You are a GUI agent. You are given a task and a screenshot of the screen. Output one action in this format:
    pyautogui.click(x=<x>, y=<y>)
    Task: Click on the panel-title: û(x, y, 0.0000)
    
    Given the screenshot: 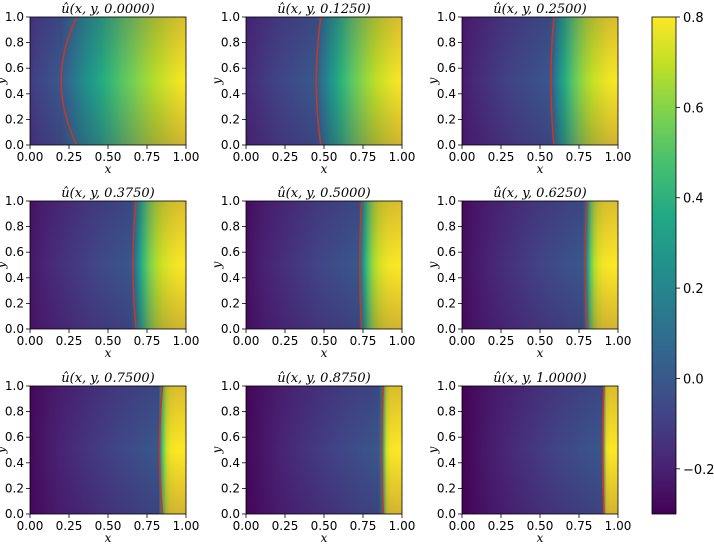 What is the action you would take?
    pyautogui.click(x=107, y=9)
    